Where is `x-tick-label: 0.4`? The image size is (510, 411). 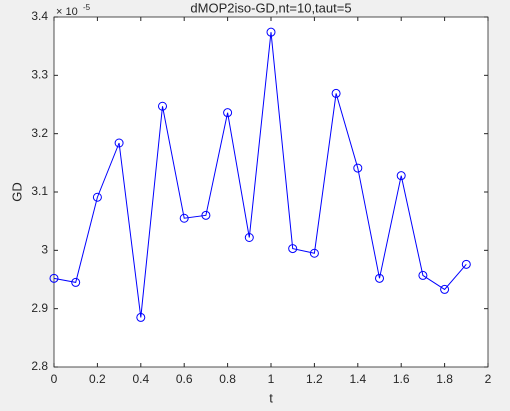
x-tick-label: 0.4 is located at coordinates (140, 379).